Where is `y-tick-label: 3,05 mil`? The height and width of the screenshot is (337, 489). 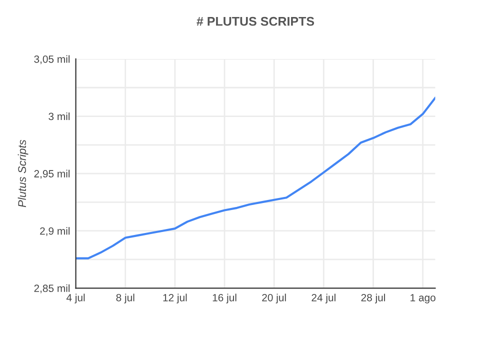 y-tick-label: 3,05 mil is located at coordinates (52, 59).